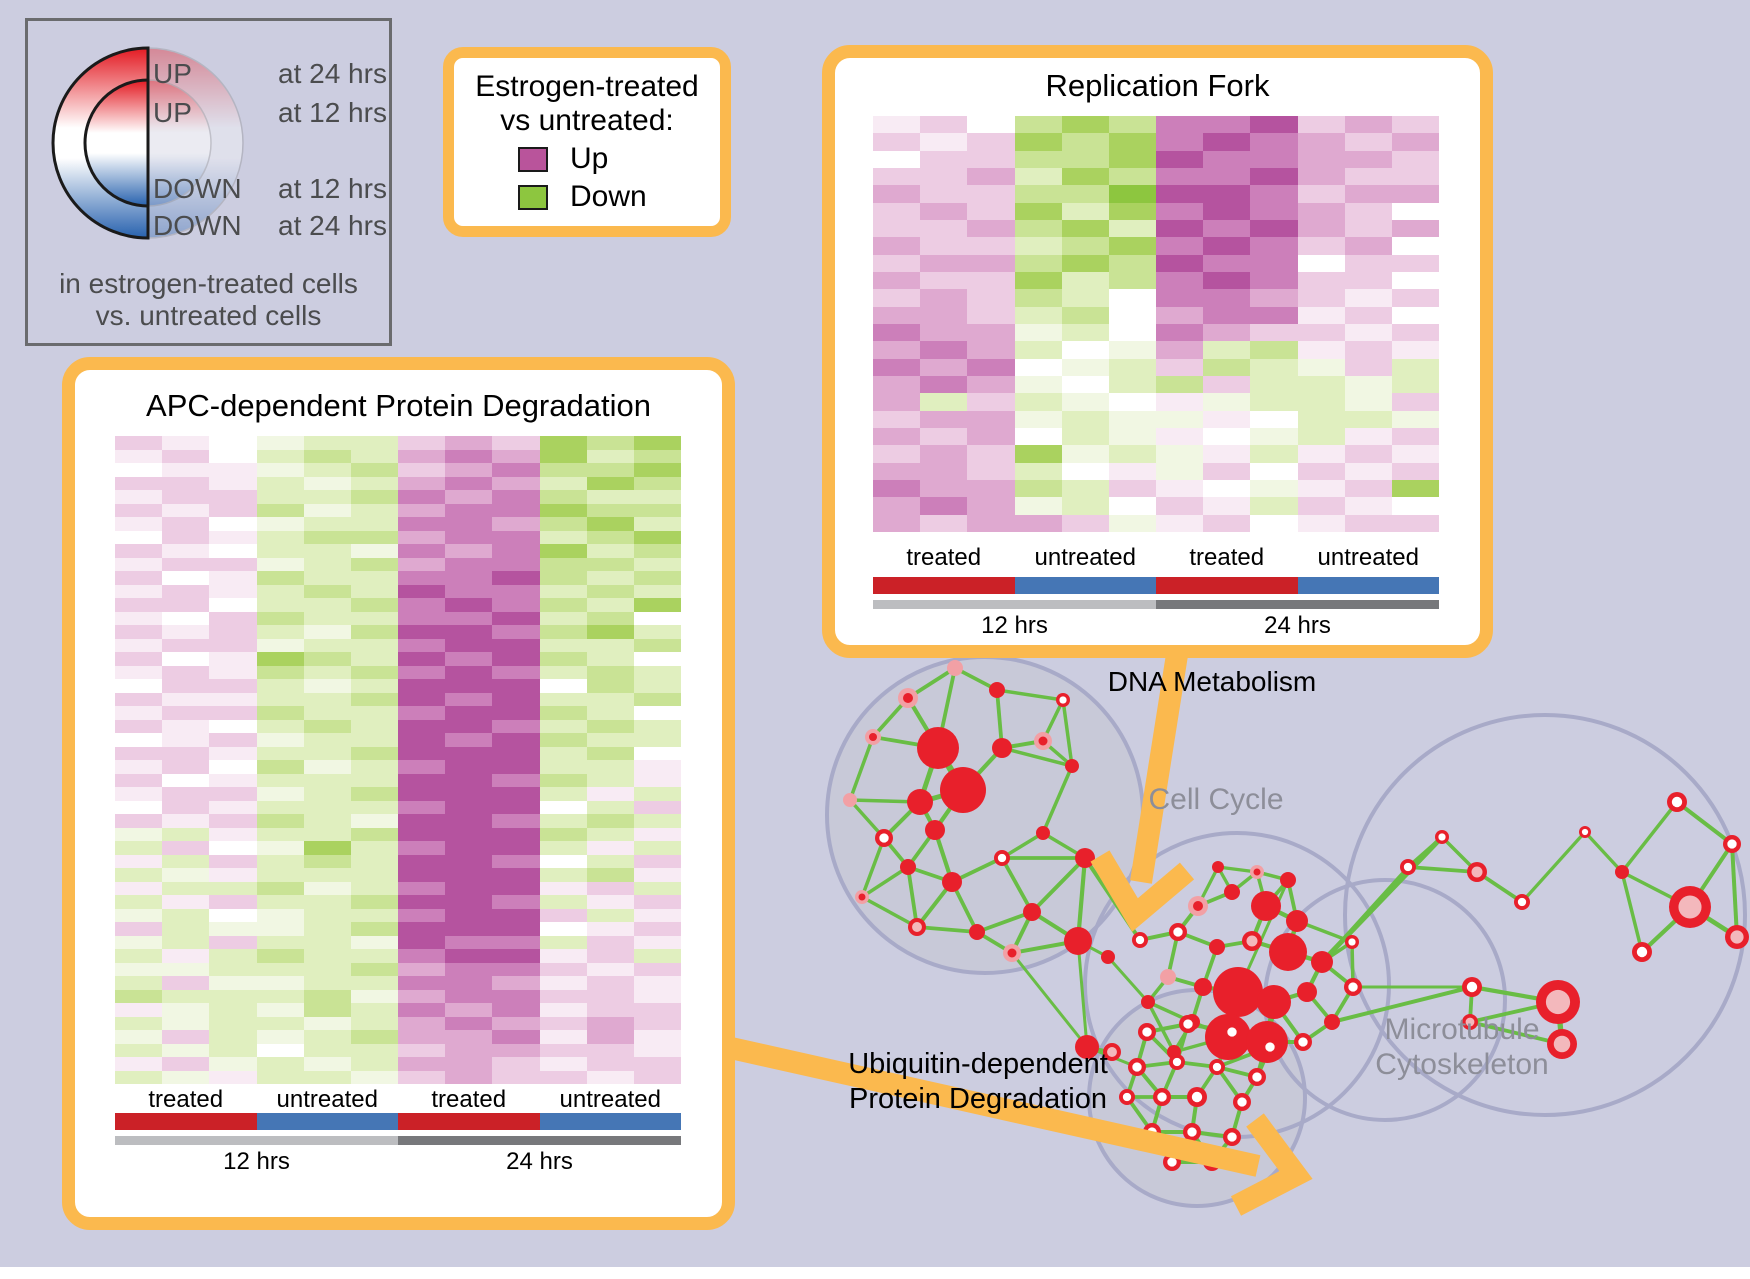 The height and width of the screenshot is (1279, 1750). Describe the element at coordinates (116, 143) in the screenshot. I see `ring-inner-left-half` at that location.